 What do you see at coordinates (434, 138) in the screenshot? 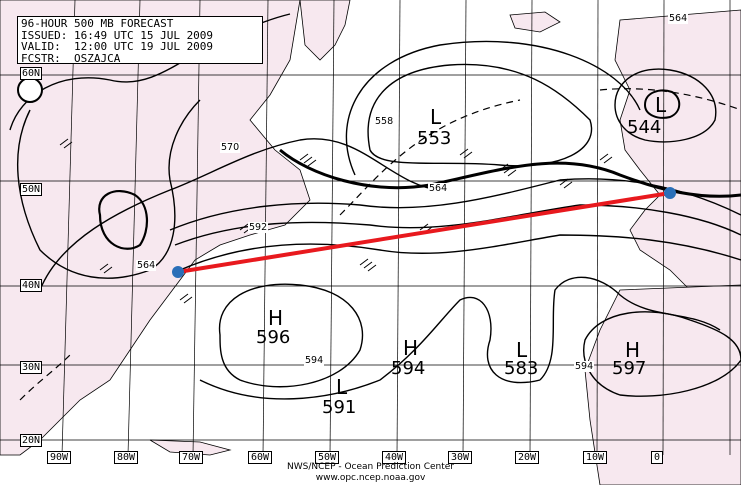
I see `system-l1-value: 553` at bounding box center [434, 138].